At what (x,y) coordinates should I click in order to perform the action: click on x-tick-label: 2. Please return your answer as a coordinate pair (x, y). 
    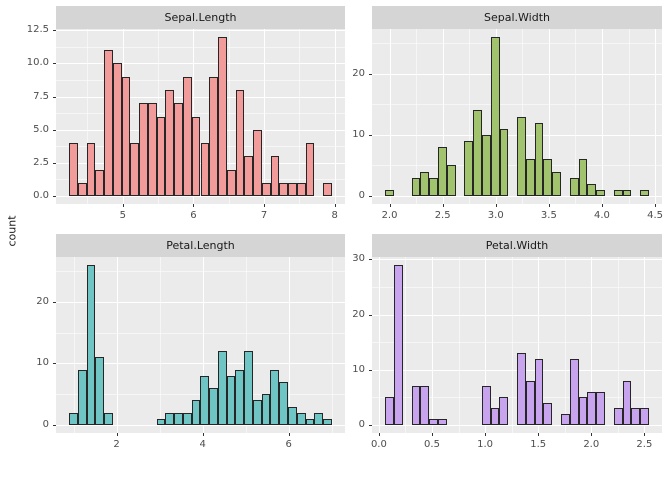
    Looking at the image, I should click on (116, 444).